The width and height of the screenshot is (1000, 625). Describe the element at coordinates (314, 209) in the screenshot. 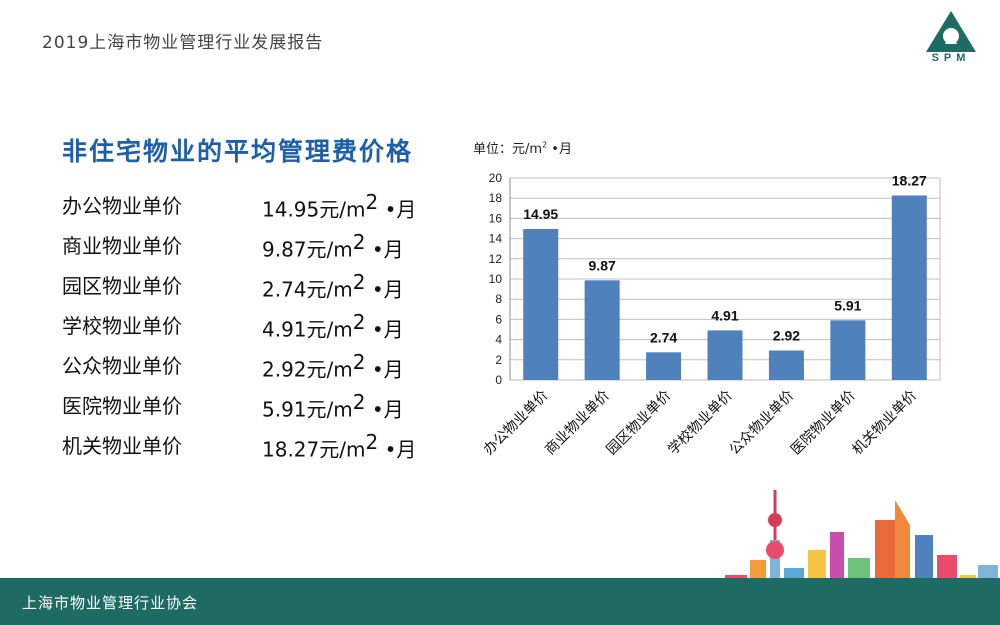

I see `price-amount: 14.95元/m` at that location.